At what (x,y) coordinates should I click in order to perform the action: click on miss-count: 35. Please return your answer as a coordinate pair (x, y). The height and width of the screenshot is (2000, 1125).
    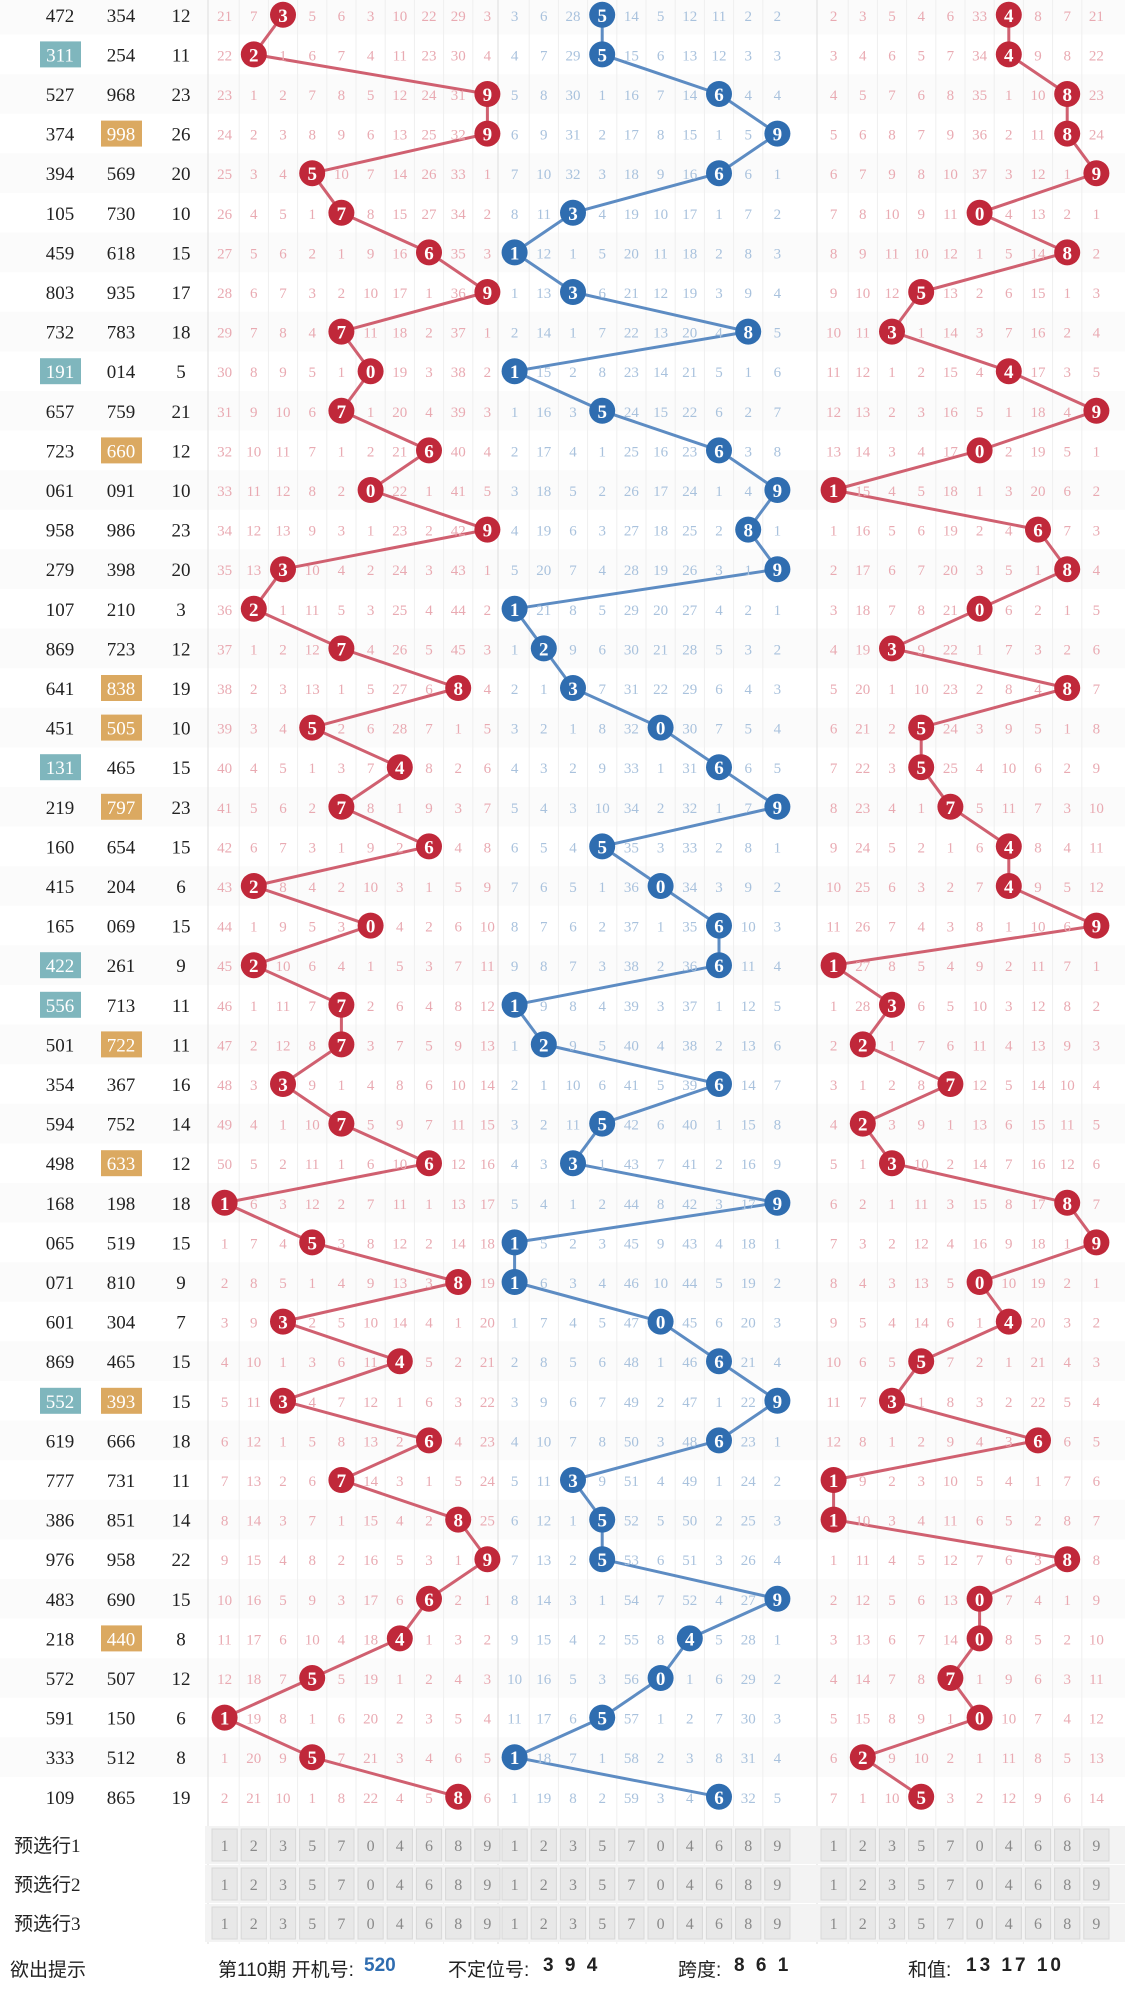
    Looking at the image, I should click on (458, 254).